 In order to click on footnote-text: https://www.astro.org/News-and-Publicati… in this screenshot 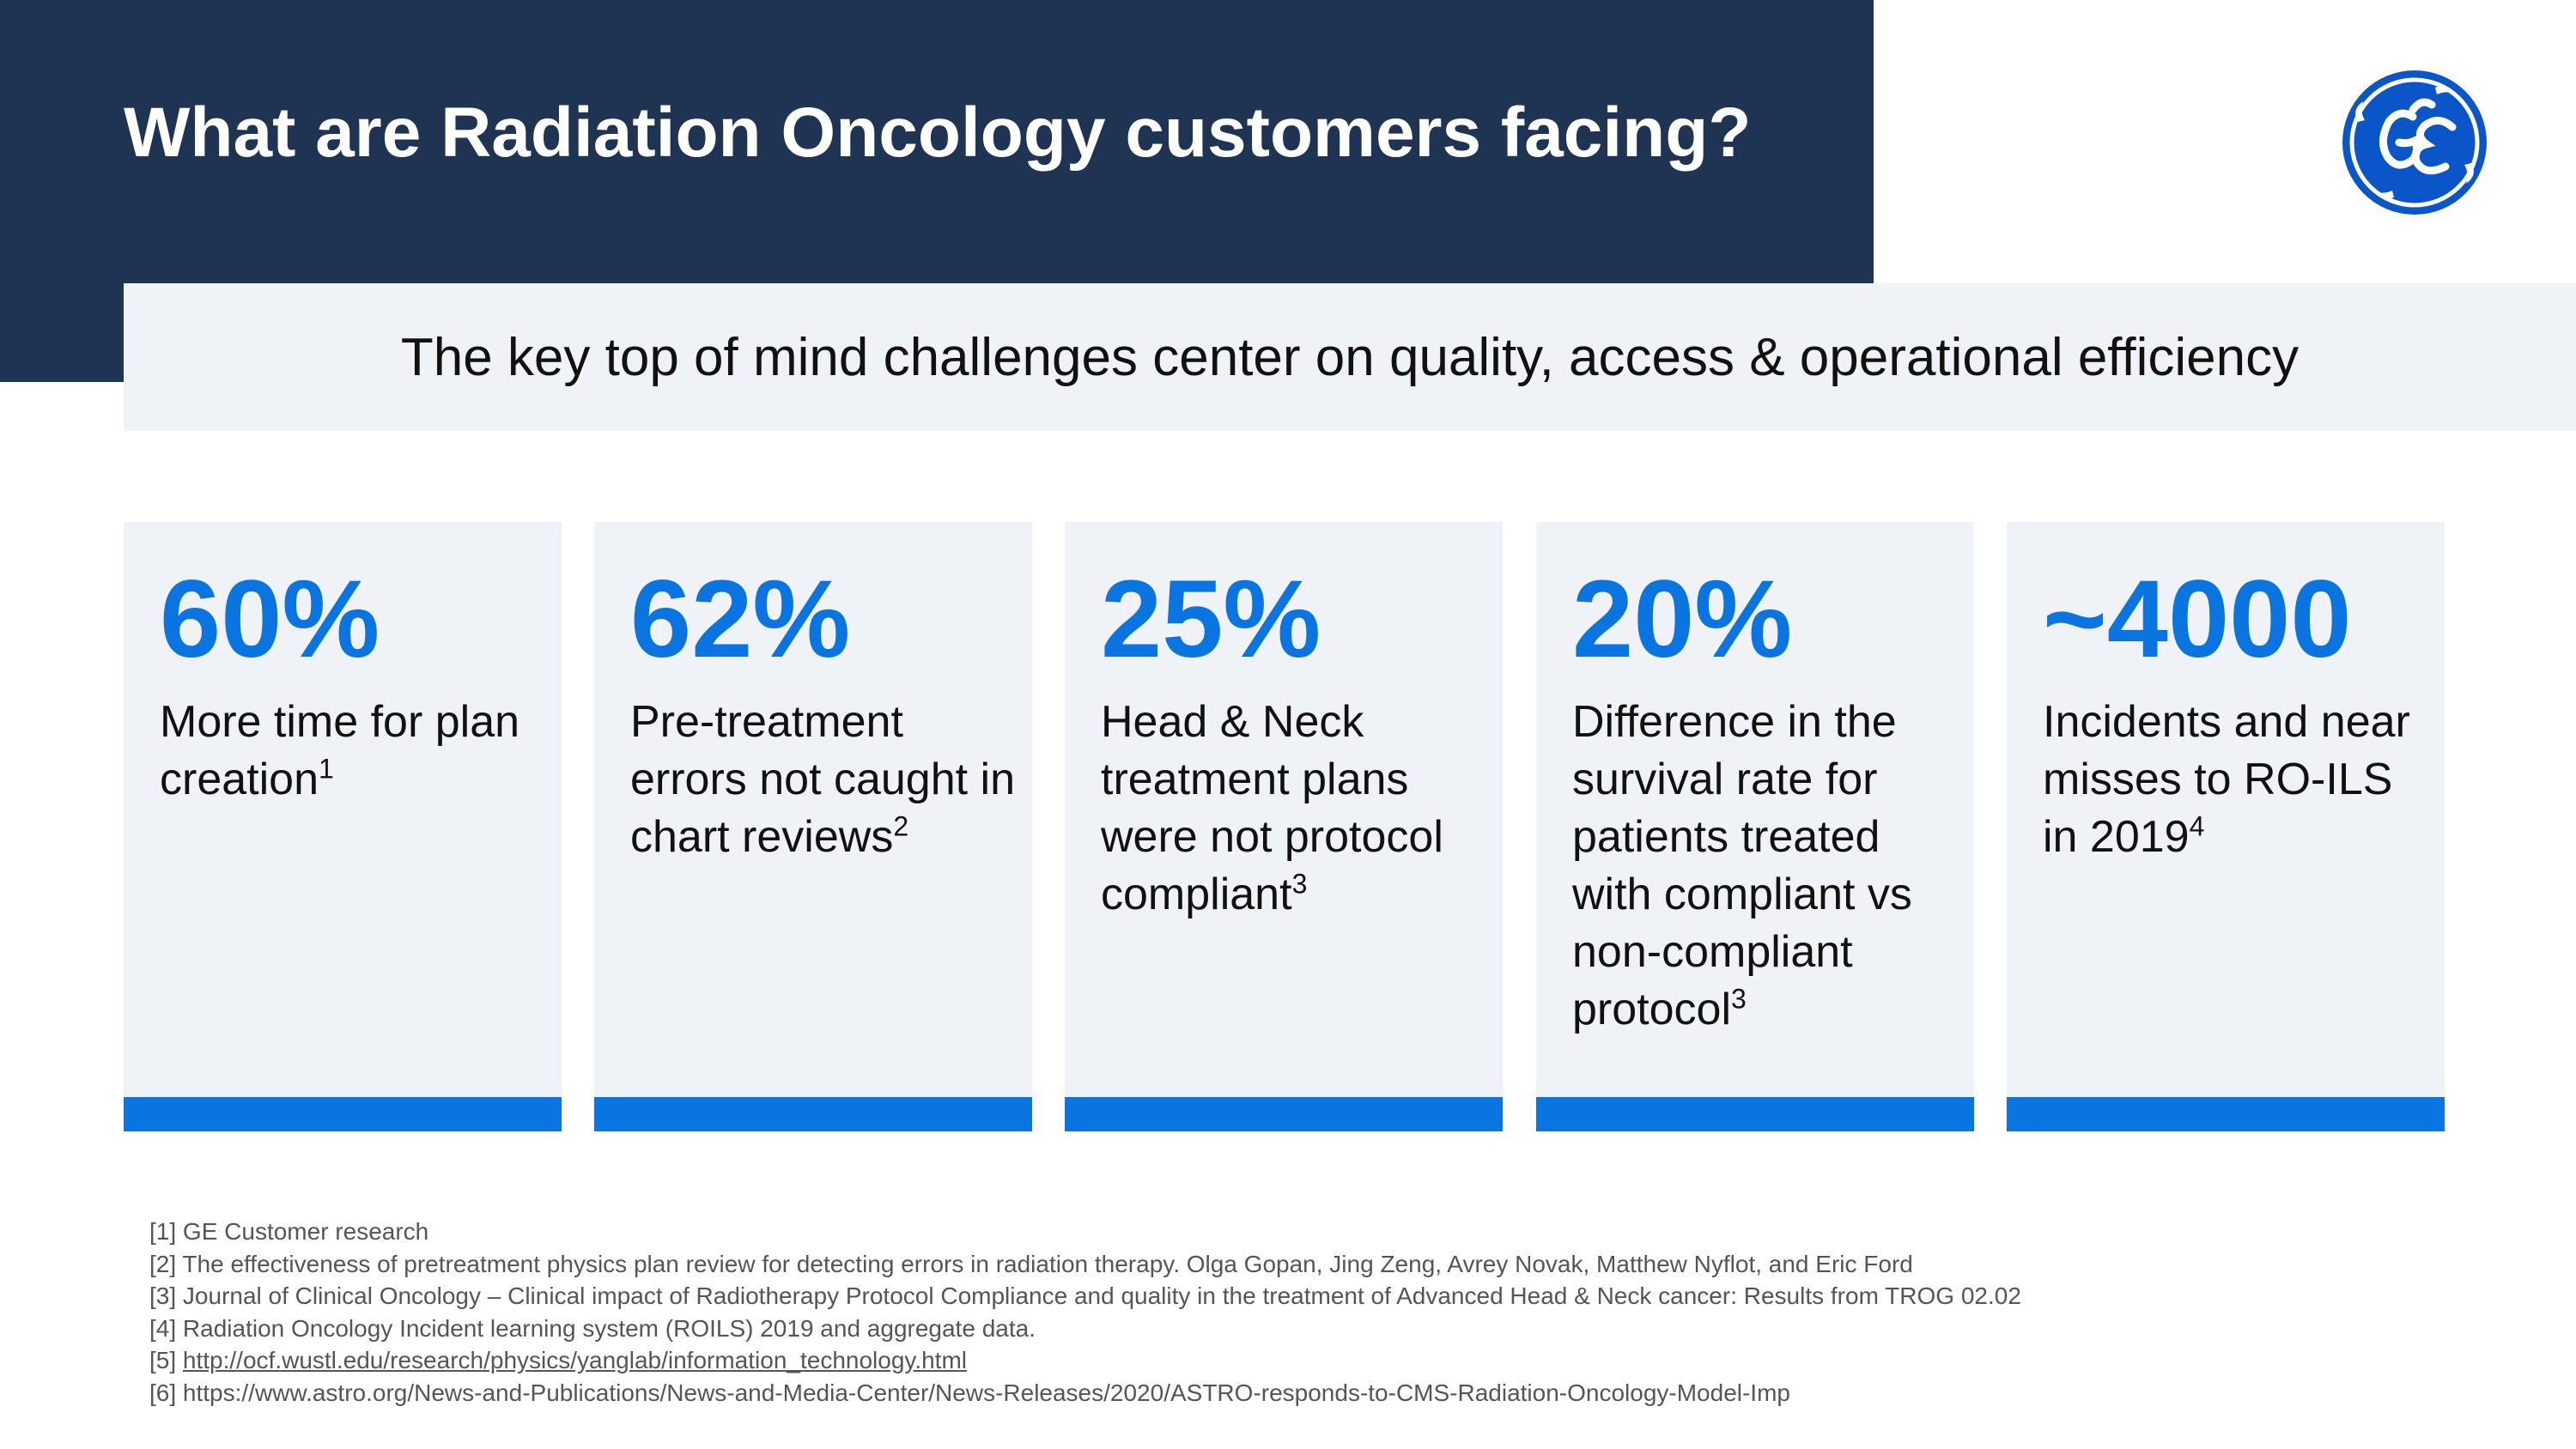, I will do `click(986, 1392)`.